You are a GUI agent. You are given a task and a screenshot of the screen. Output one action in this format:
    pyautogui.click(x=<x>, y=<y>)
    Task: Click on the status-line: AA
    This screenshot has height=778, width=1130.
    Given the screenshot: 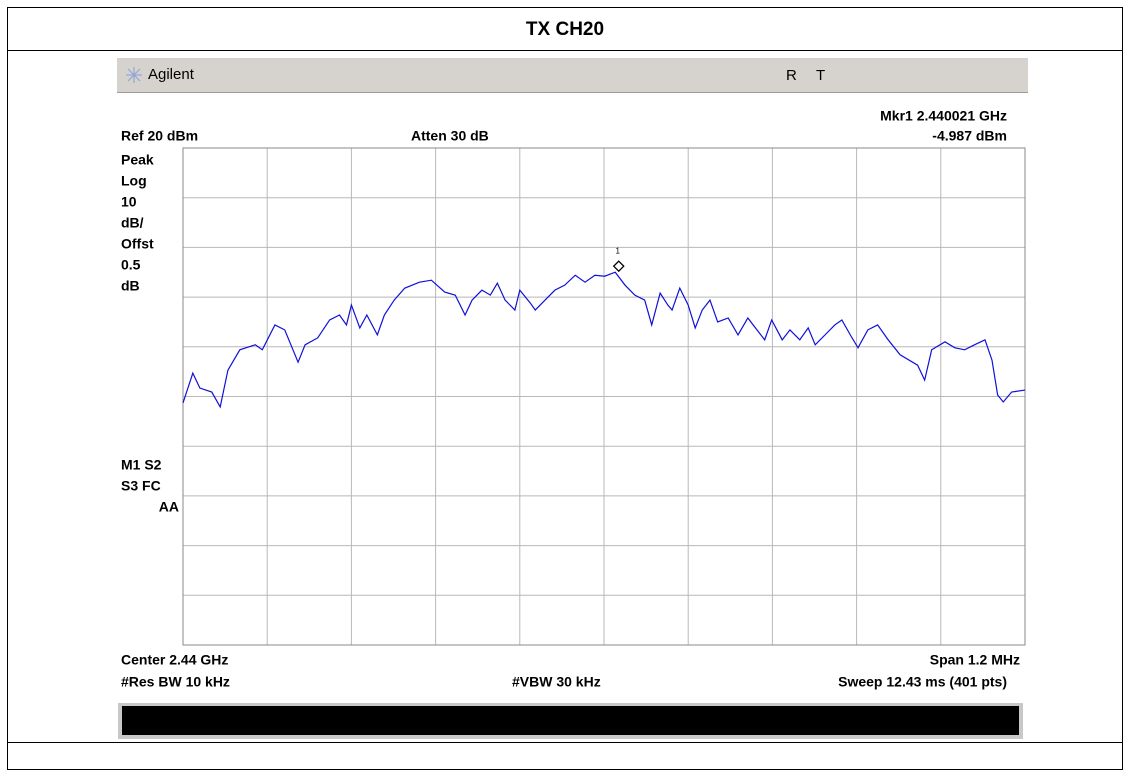 What is the action you would take?
    pyautogui.click(x=169, y=507)
    